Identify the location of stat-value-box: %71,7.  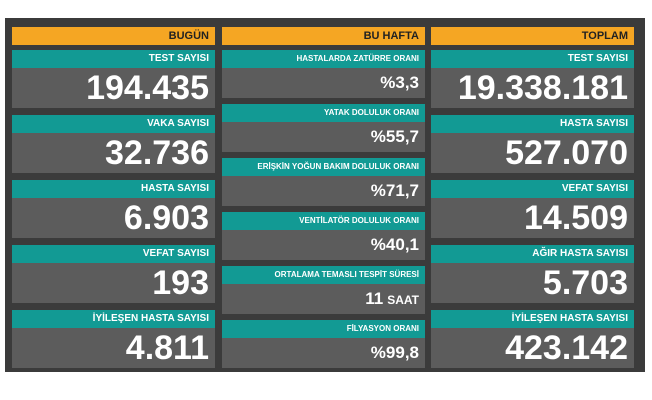
(323, 191).